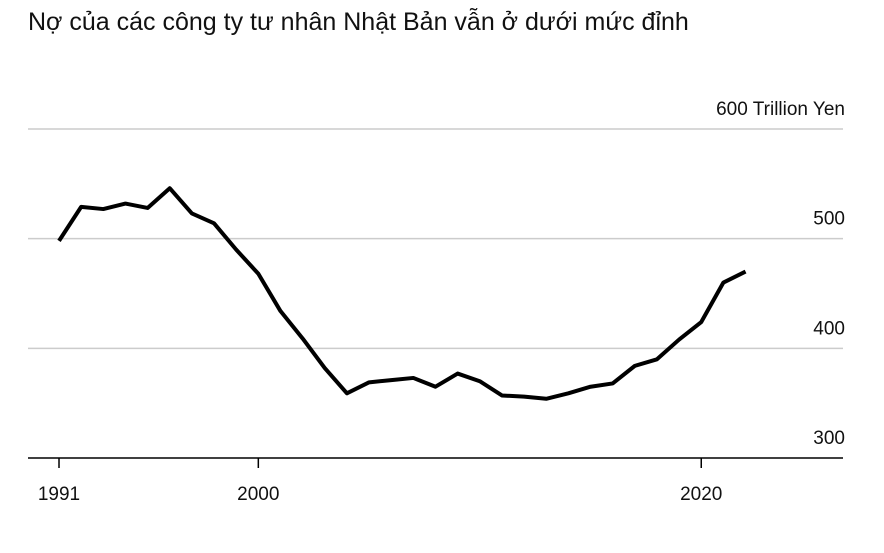  Describe the element at coordinates (829, 328) in the screenshot. I see `y-tick-label: 400` at that location.